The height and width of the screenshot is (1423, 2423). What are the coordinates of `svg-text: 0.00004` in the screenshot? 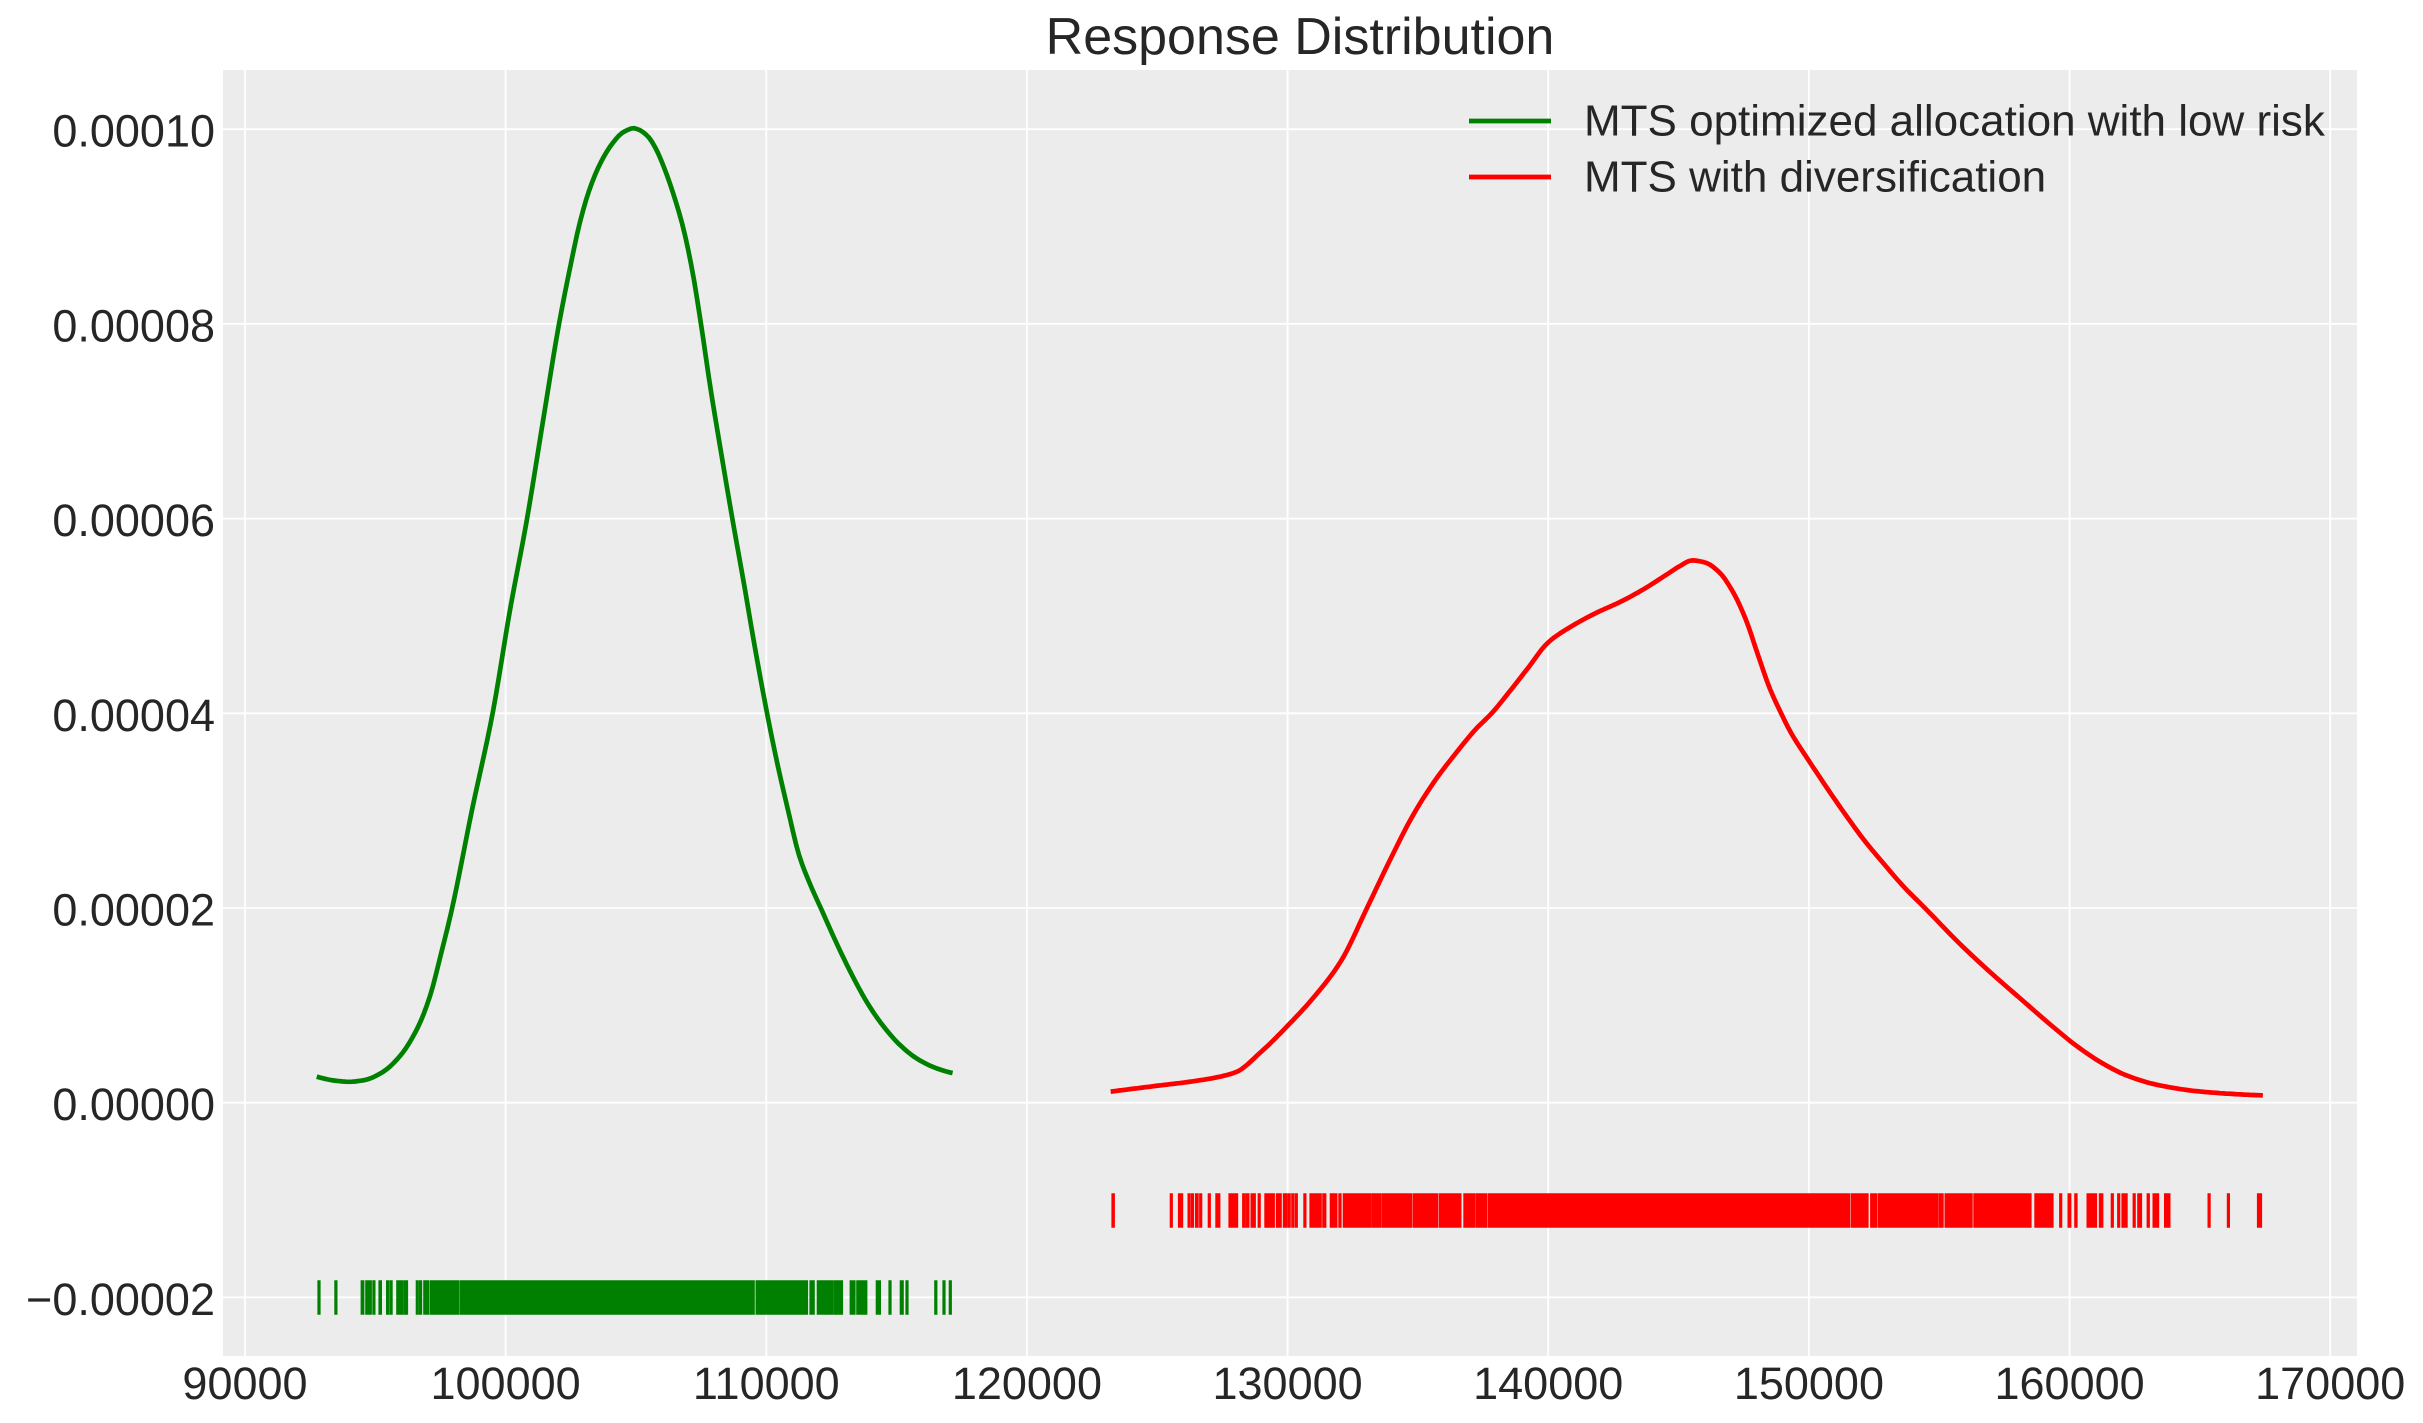 It's located at (133, 715).